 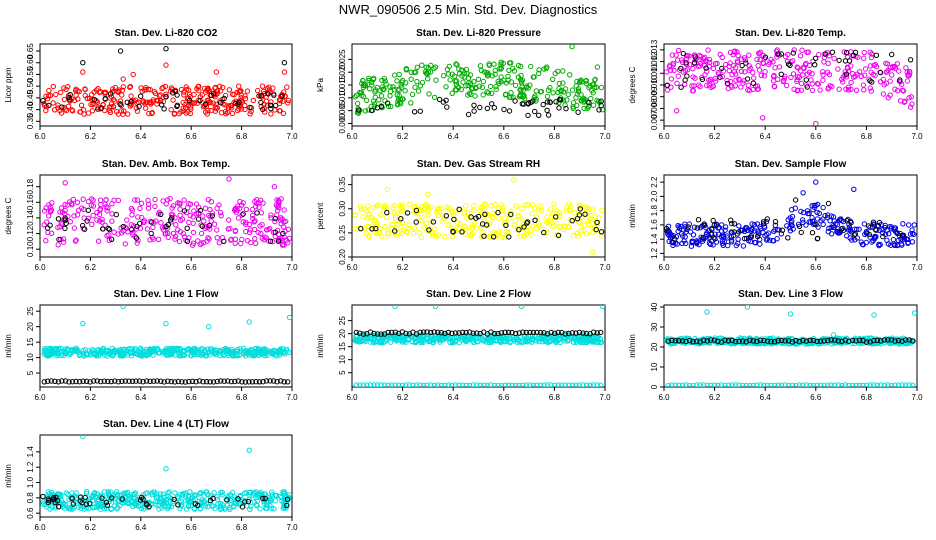 What do you see at coordinates (917, 397) in the screenshot?
I see `x-tick-label: 7.0` at bounding box center [917, 397].